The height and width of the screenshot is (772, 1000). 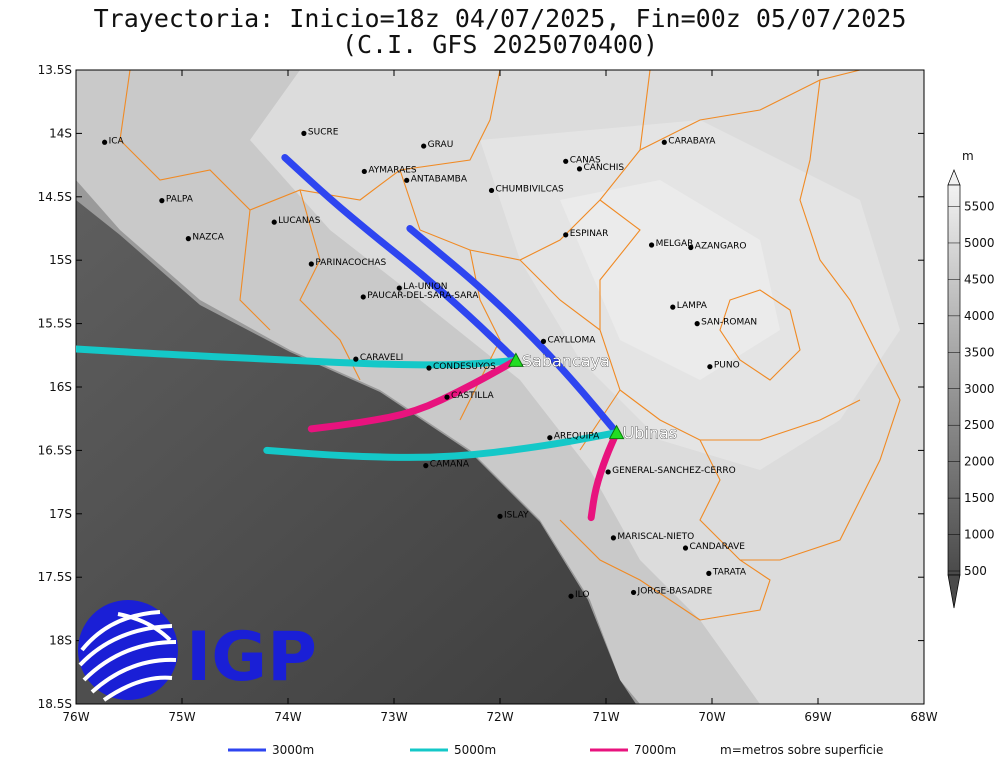 What do you see at coordinates (979, 389) in the screenshot?
I see `colorbar-label: 3000` at bounding box center [979, 389].